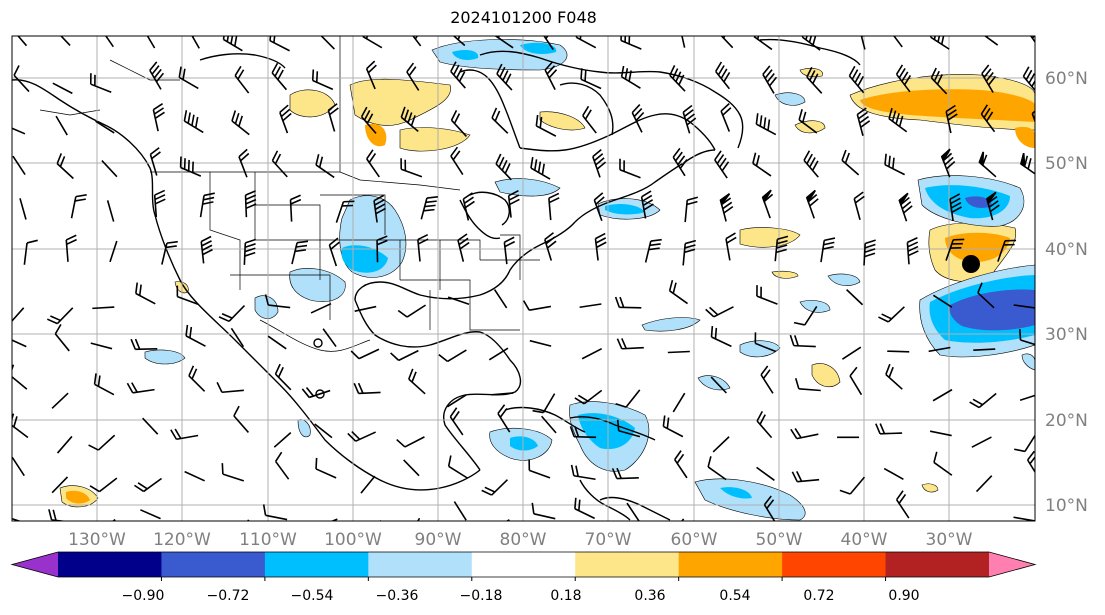 The height and width of the screenshot is (615, 1105). Describe the element at coordinates (565, 596) in the screenshot. I see `colorbar-label: 0.18` at that location.